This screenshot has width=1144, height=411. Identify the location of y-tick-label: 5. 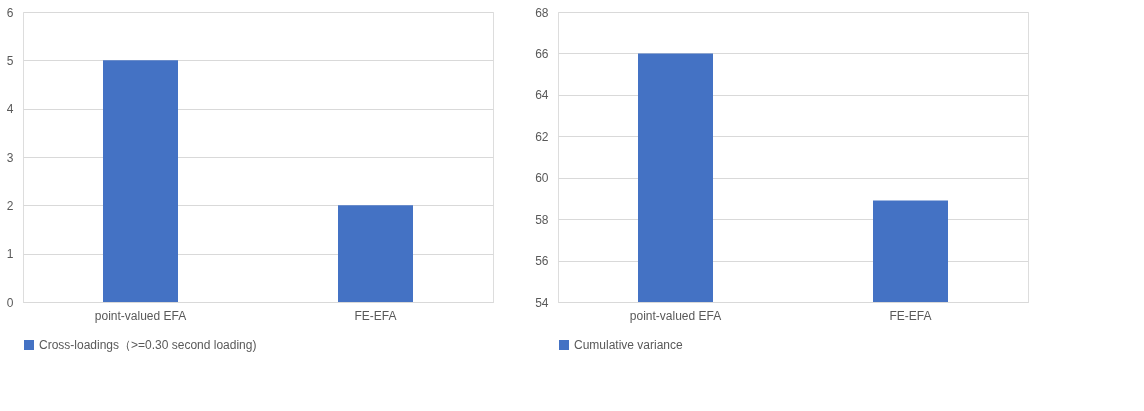
(10, 60).